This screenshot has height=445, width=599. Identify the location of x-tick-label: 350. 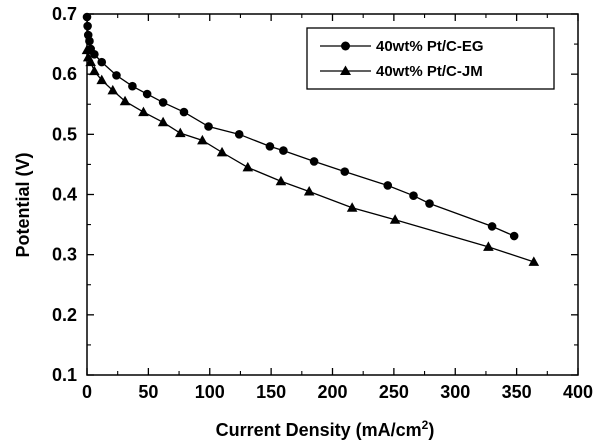
(517, 392).